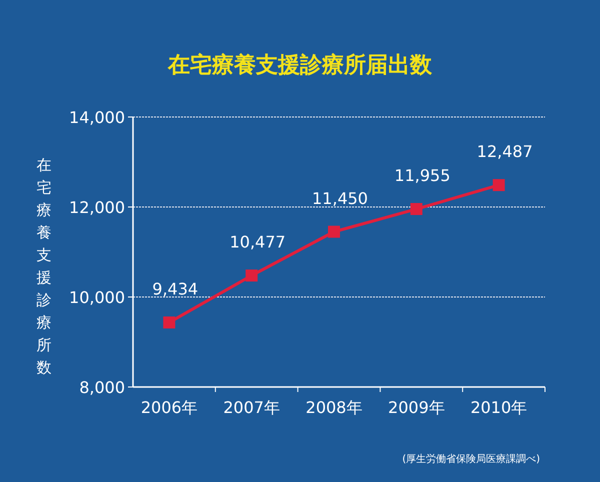 Image resolution: width=600 pixels, height=482 pixels. I want to click on text: 12,487, so click(504, 152).